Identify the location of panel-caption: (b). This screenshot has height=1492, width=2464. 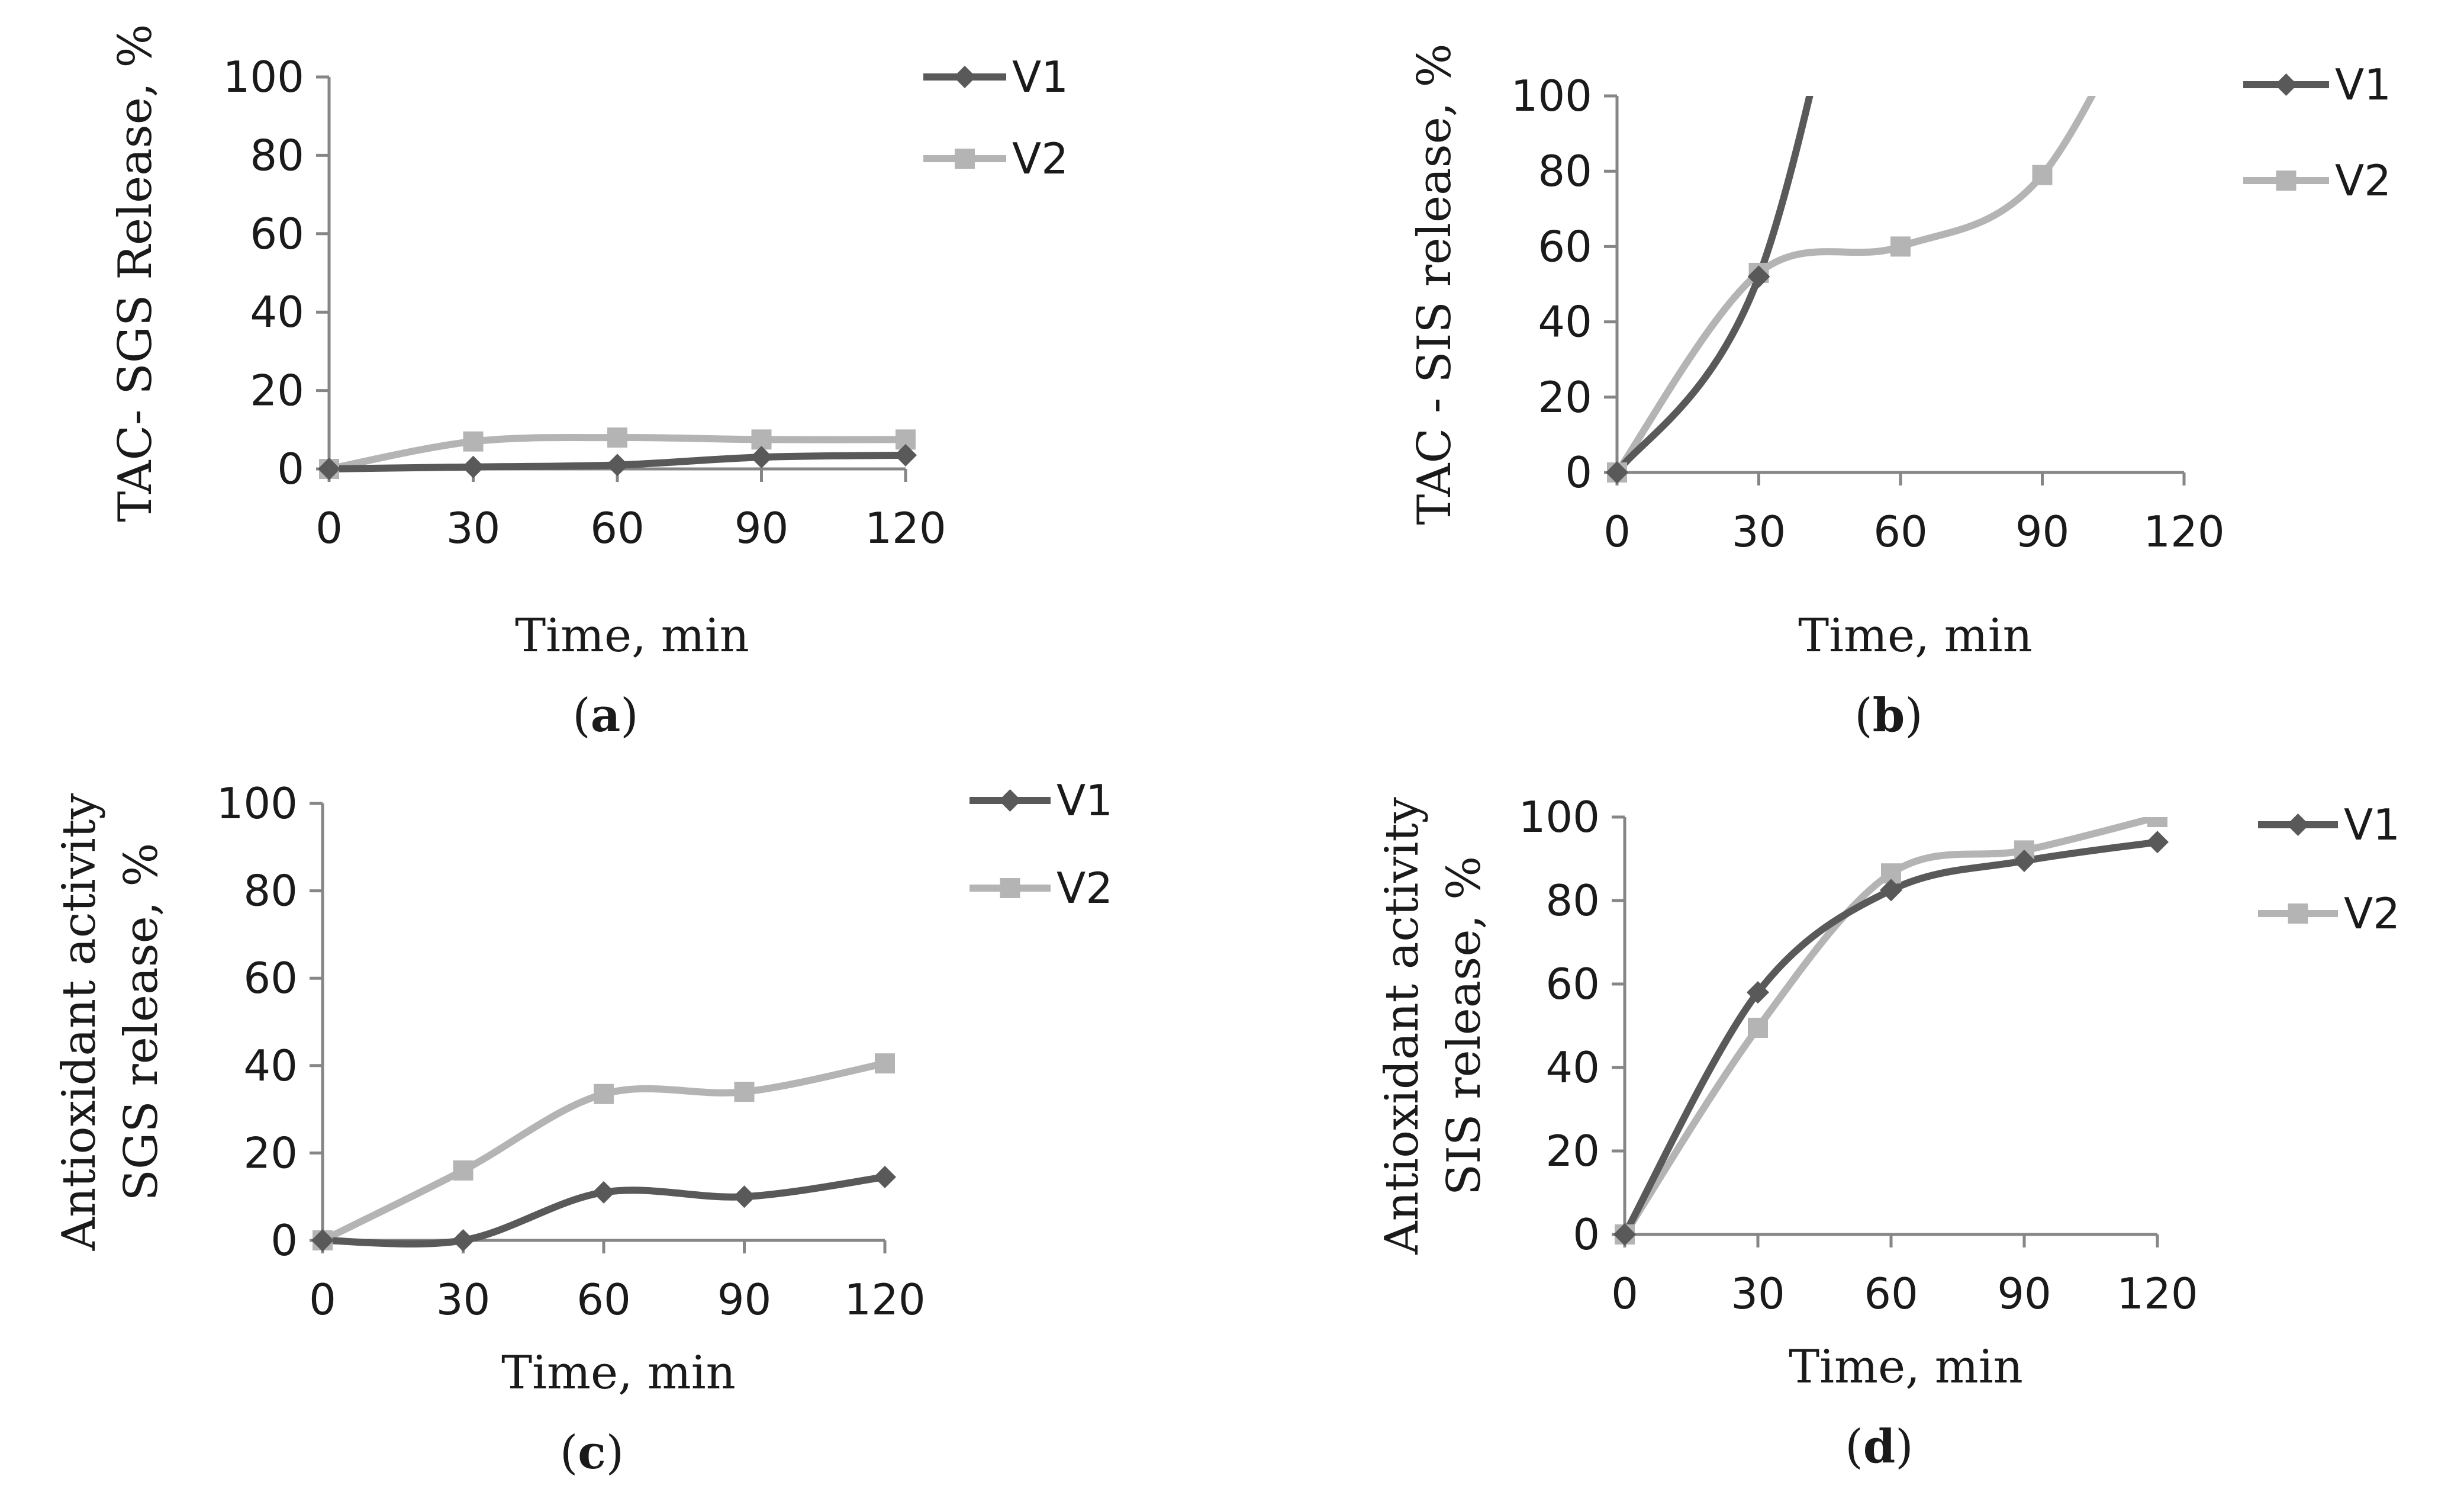
(1888, 715).